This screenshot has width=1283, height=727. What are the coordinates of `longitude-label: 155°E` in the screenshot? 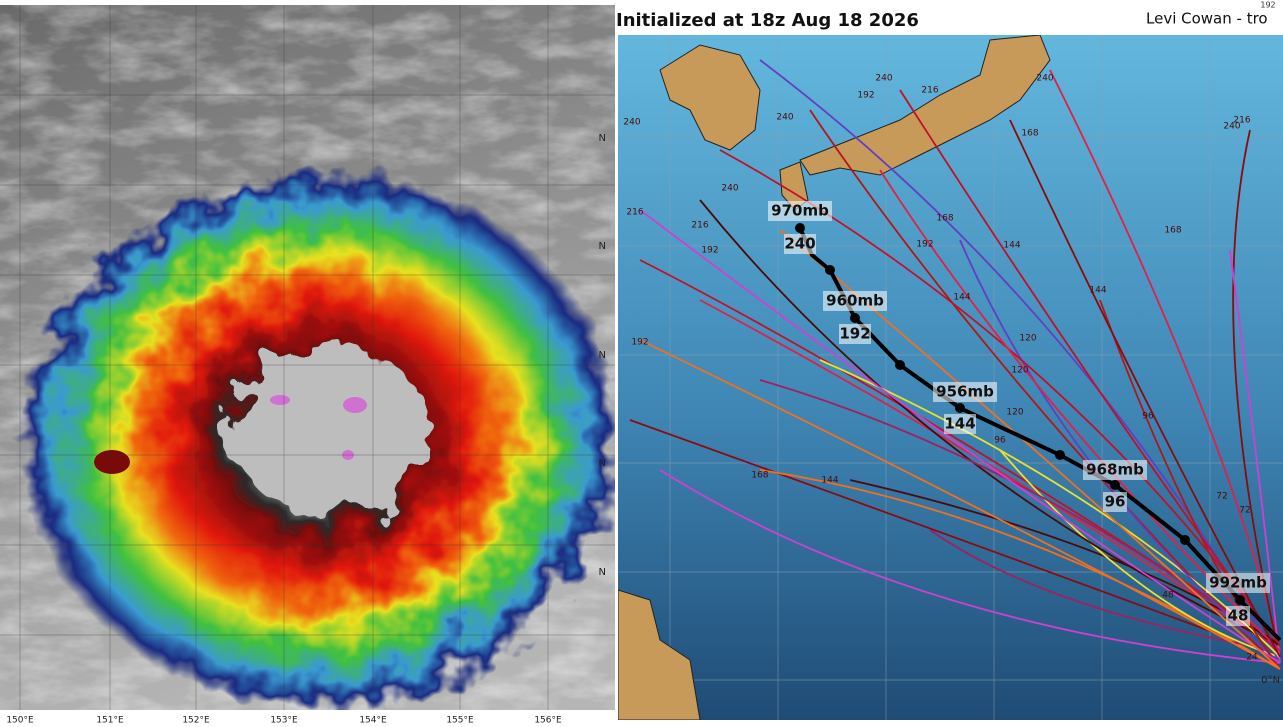 It's located at (460, 721).